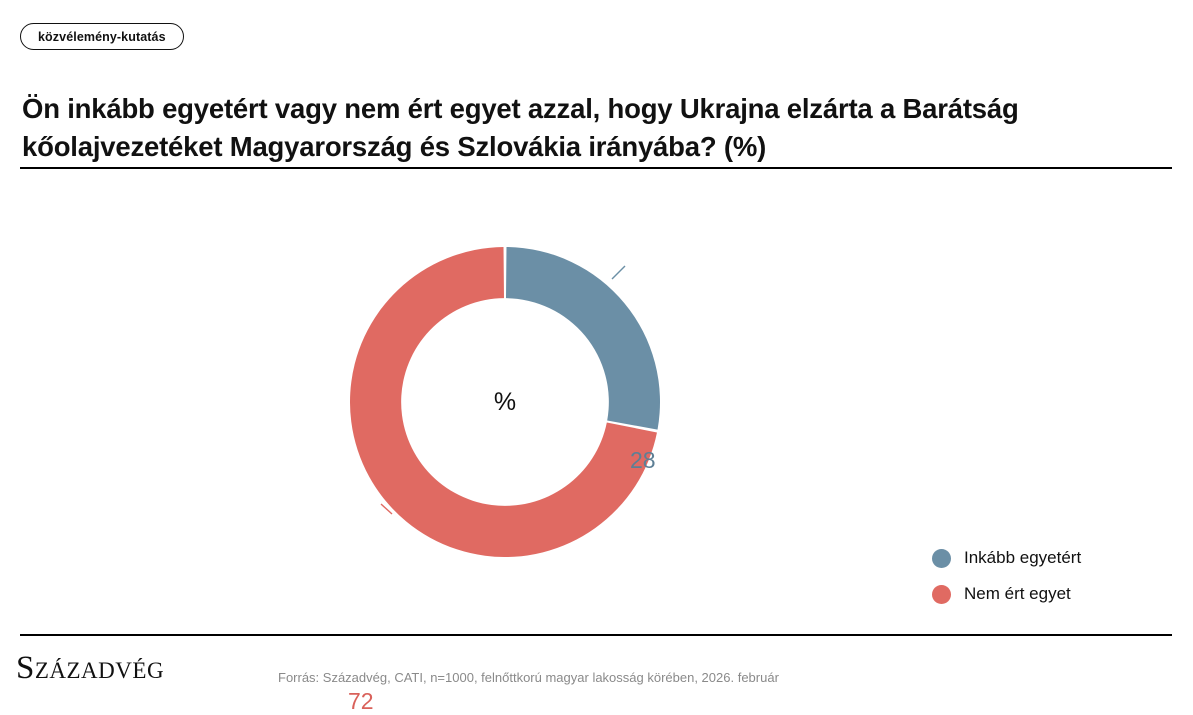 The image size is (1193, 715). What do you see at coordinates (90, 668) in the screenshot?
I see `brand-logo: Századvég` at bounding box center [90, 668].